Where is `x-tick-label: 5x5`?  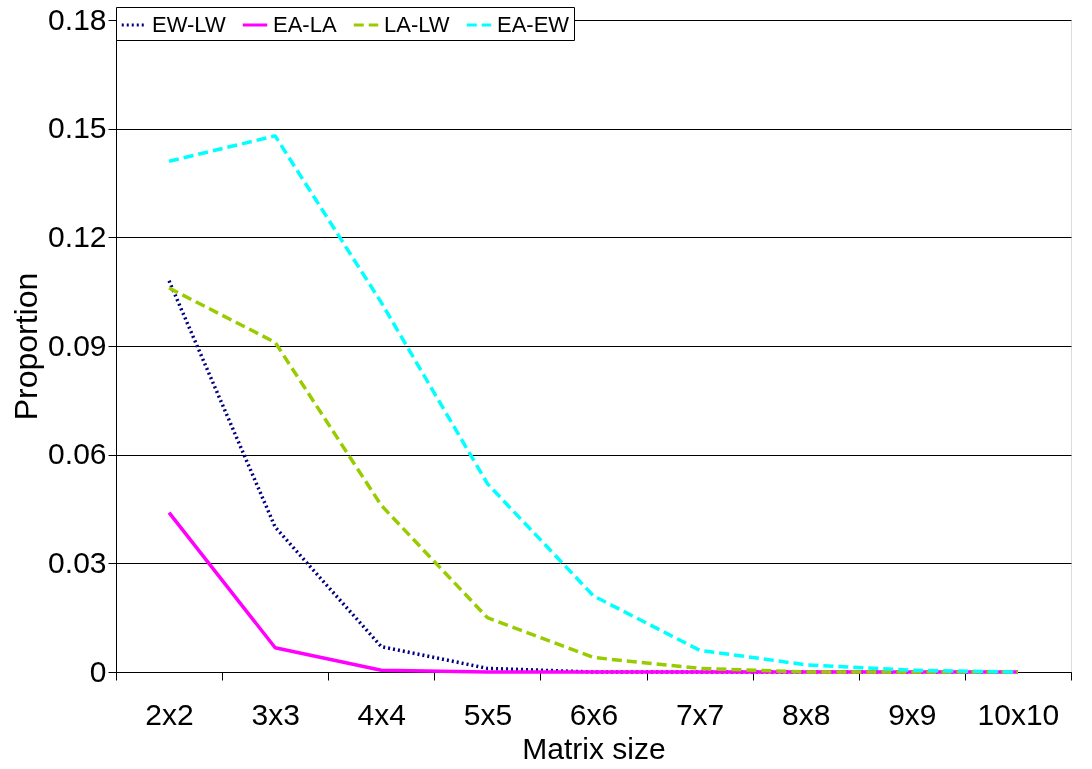
x-tick-label: 5x5 is located at coordinates (488, 714).